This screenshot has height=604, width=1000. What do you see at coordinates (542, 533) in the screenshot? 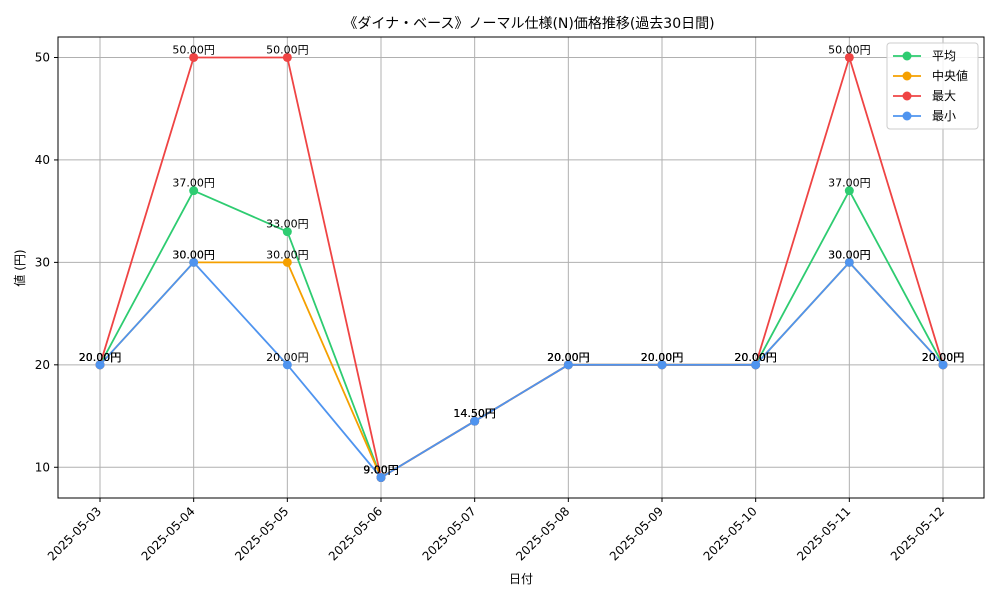
I see `x-tick-label: 2025-05-08` at bounding box center [542, 533].